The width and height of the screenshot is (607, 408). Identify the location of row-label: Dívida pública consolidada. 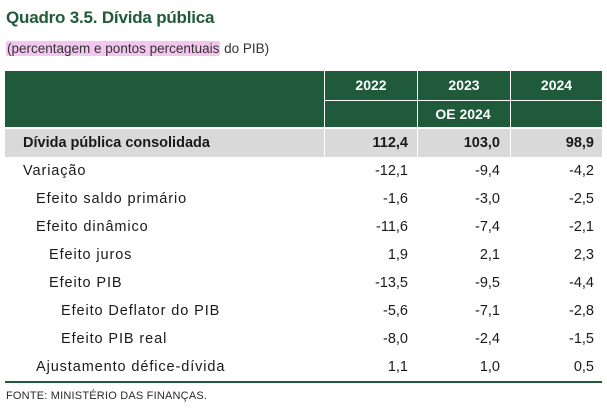
(116, 143).